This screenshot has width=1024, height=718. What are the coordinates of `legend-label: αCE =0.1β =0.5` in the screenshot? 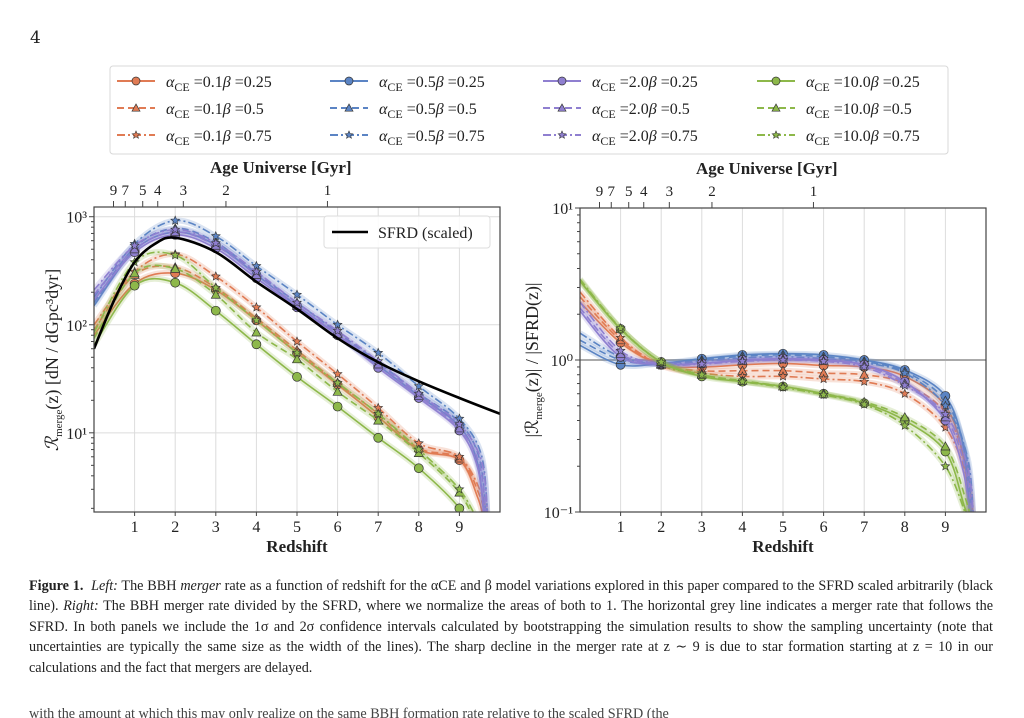 It's located at (215, 111).